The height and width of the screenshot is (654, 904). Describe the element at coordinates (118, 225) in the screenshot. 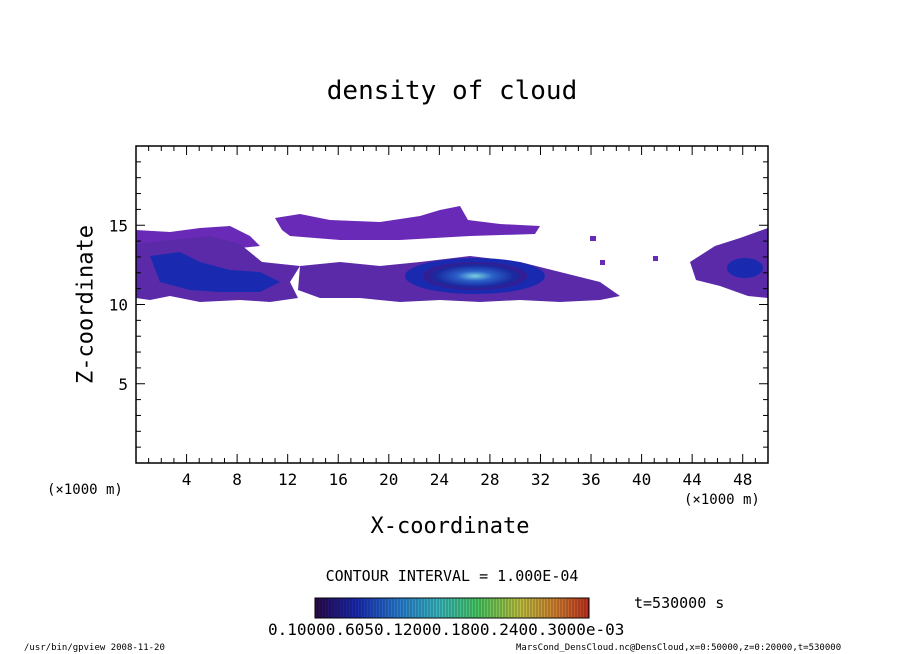

I see `y-tick-label: 15` at that location.